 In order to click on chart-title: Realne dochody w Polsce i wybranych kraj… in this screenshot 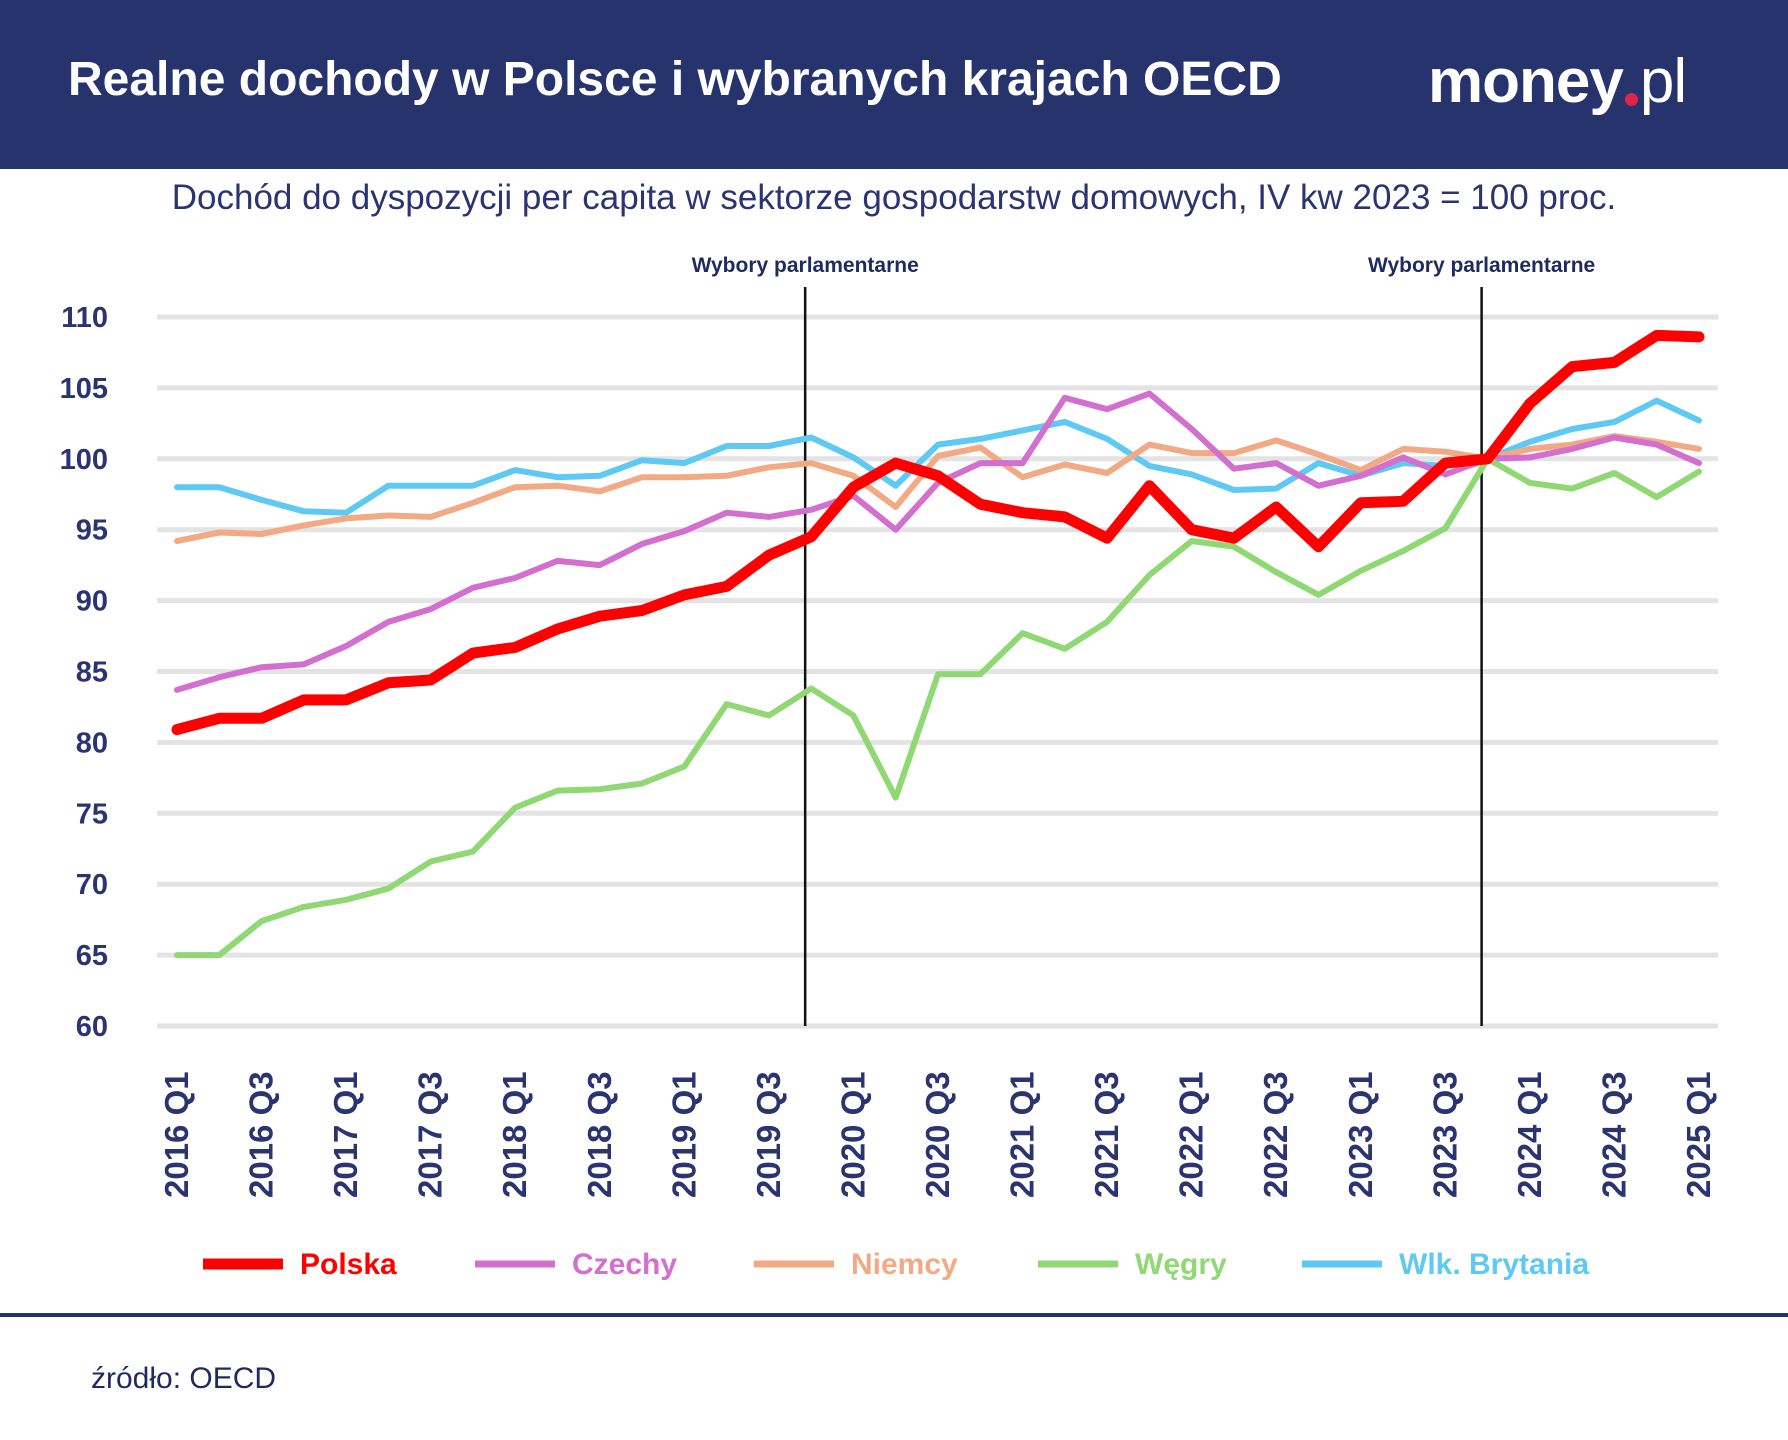, I will do `click(675, 79)`.